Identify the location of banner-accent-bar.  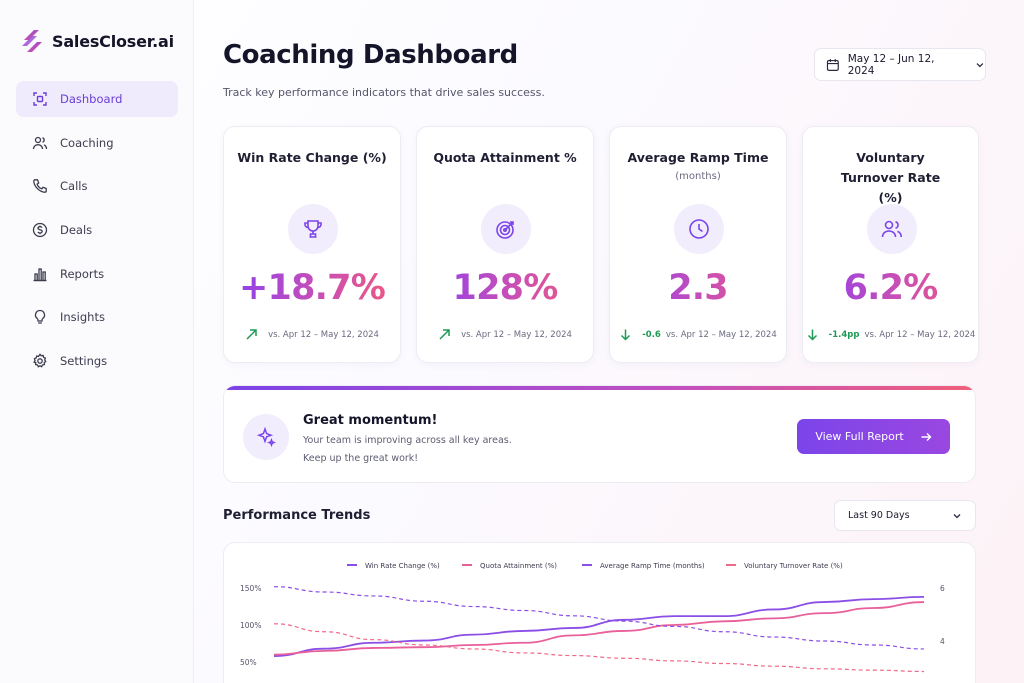
(599, 388).